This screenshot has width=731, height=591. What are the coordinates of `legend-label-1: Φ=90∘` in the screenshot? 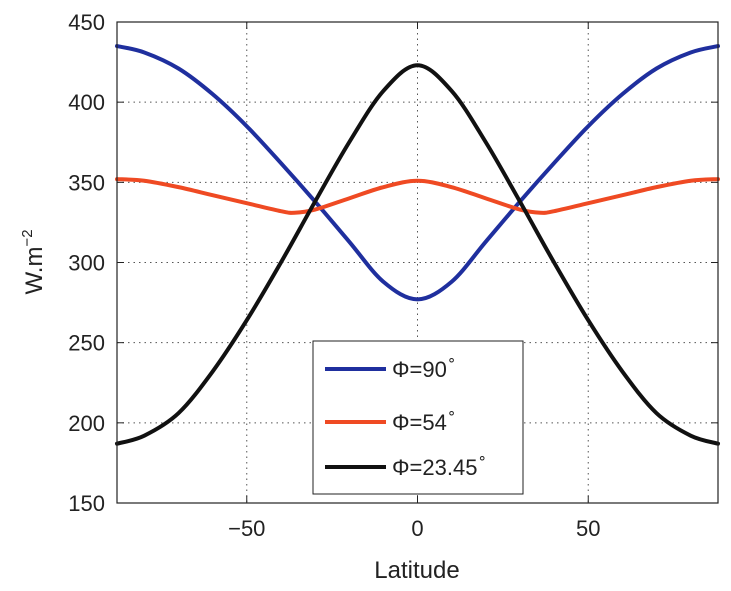 It's located at (424, 367).